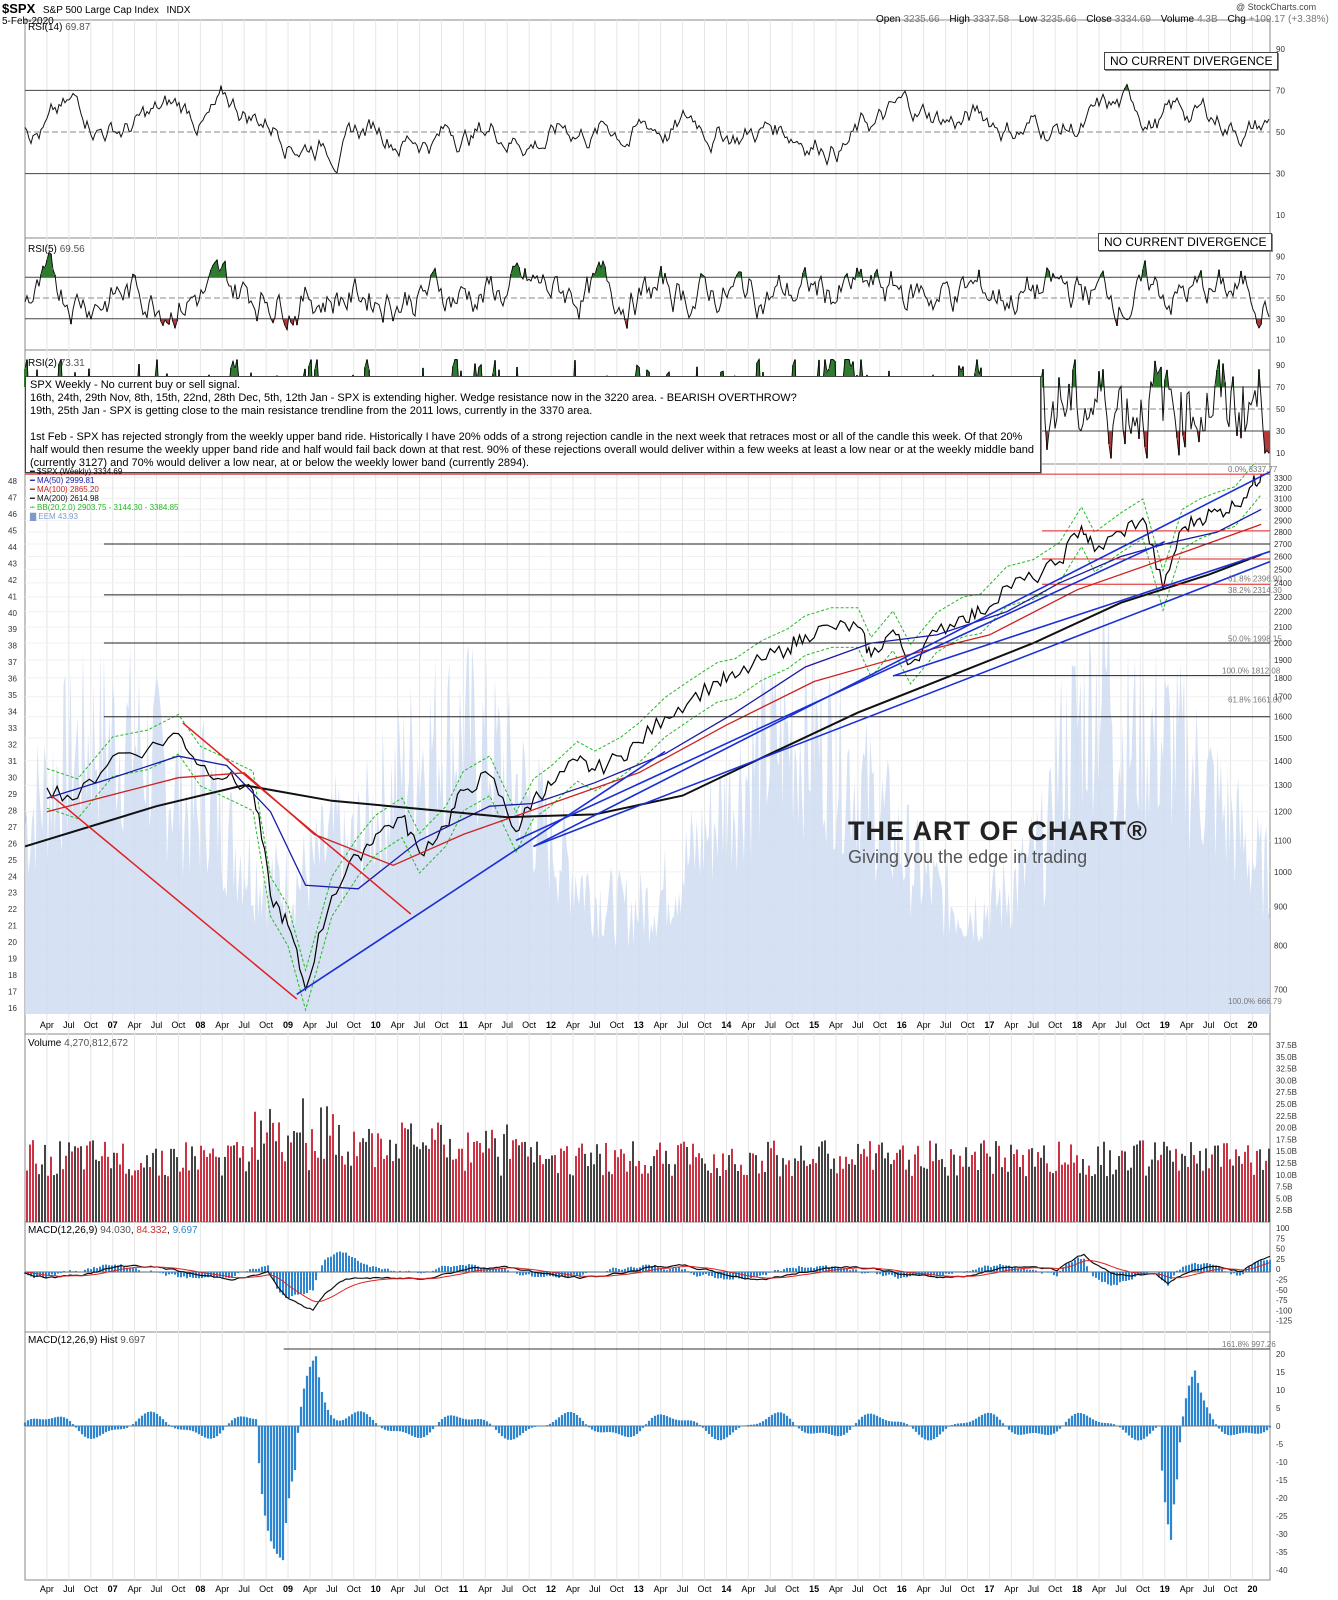  What do you see at coordinates (968, 857) in the screenshot?
I see `brand-tagline: Giving you the edge in trading` at bounding box center [968, 857].